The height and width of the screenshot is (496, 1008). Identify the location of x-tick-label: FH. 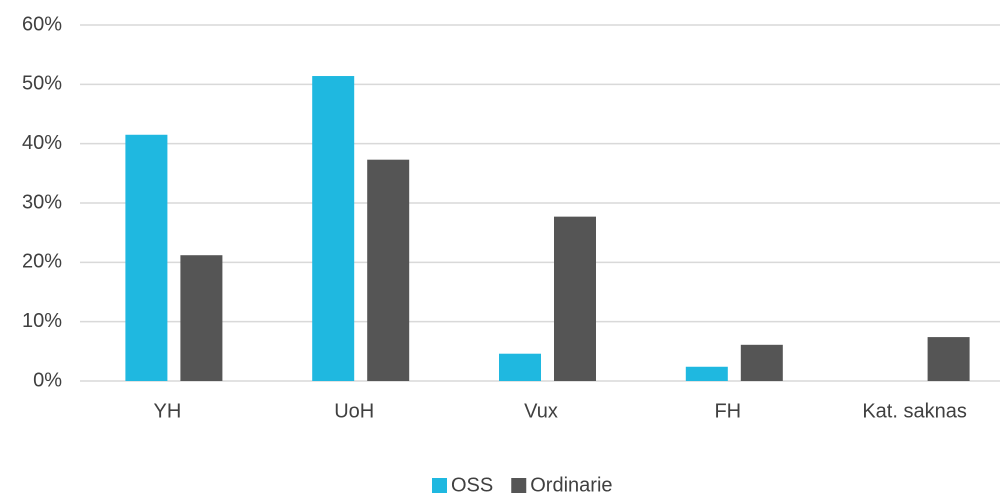
(727, 411).